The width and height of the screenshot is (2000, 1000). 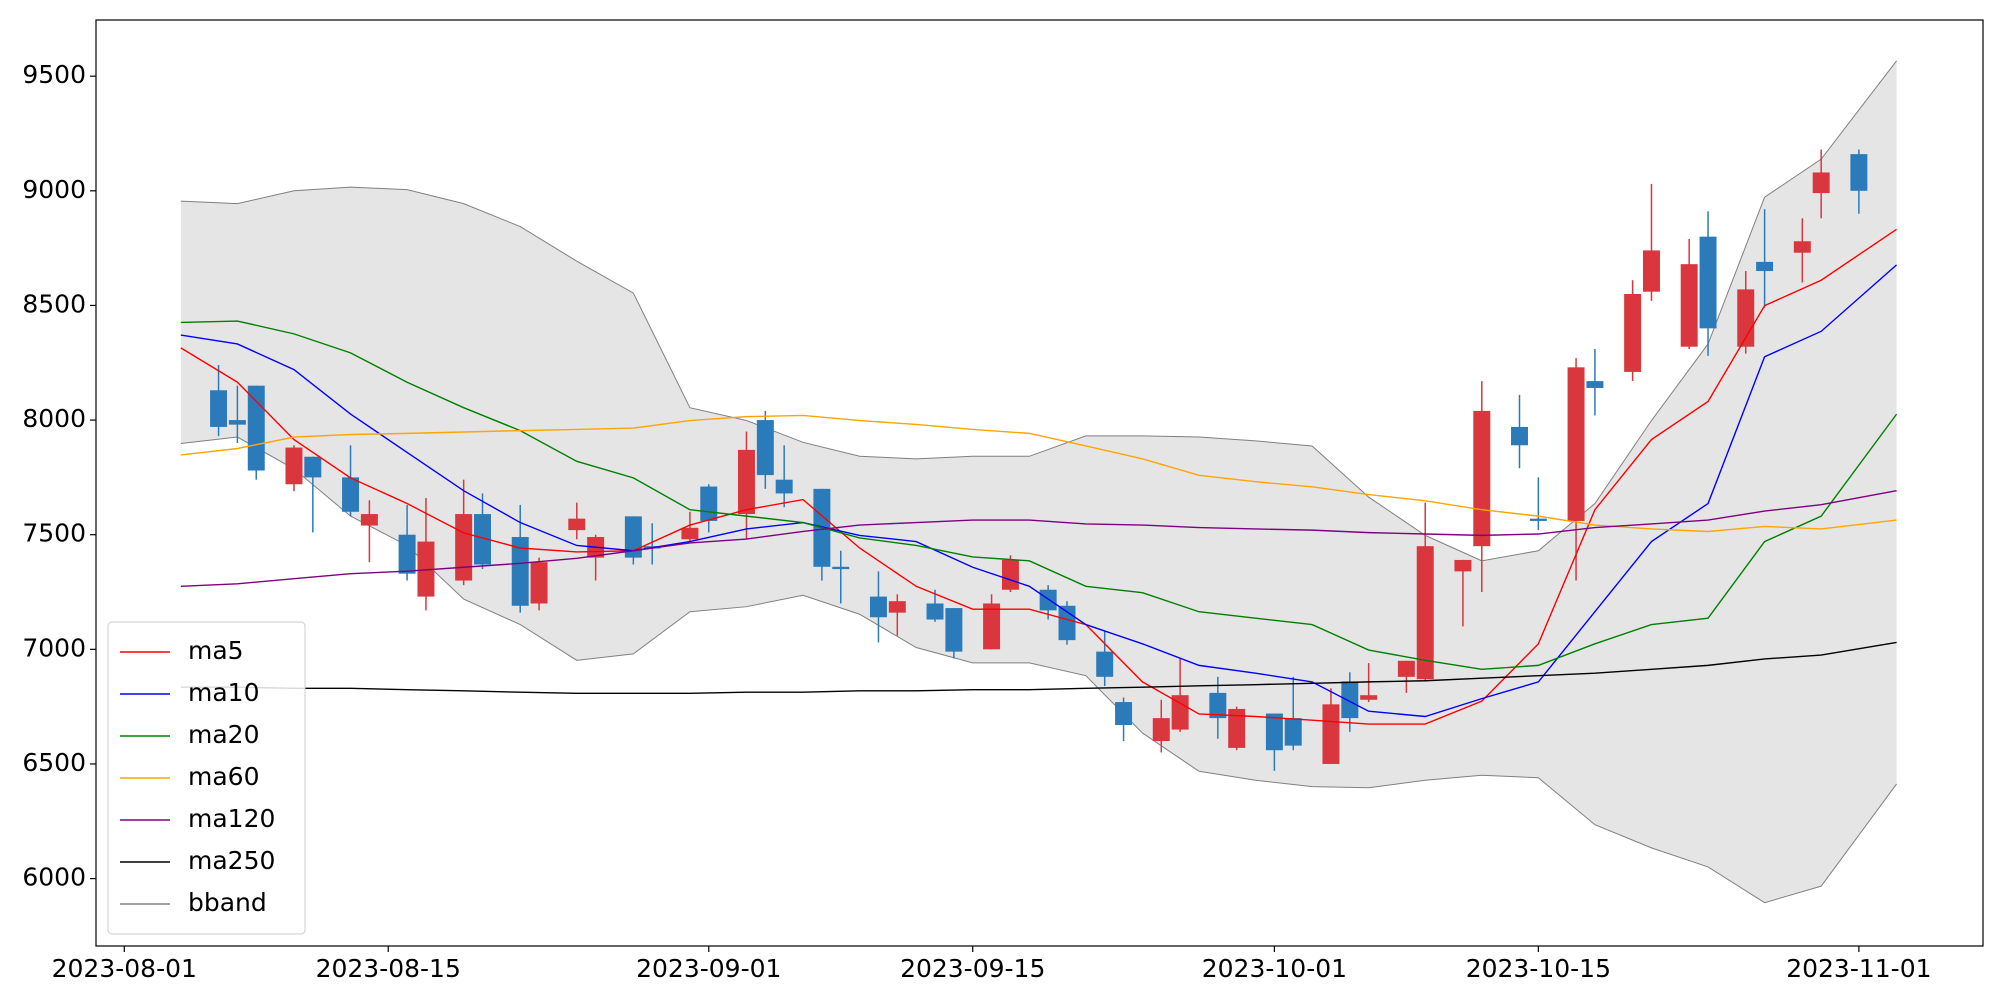 What do you see at coordinates (216, 650) in the screenshot?
I see `legend-label: ma5` at bounding box center [216, 650].